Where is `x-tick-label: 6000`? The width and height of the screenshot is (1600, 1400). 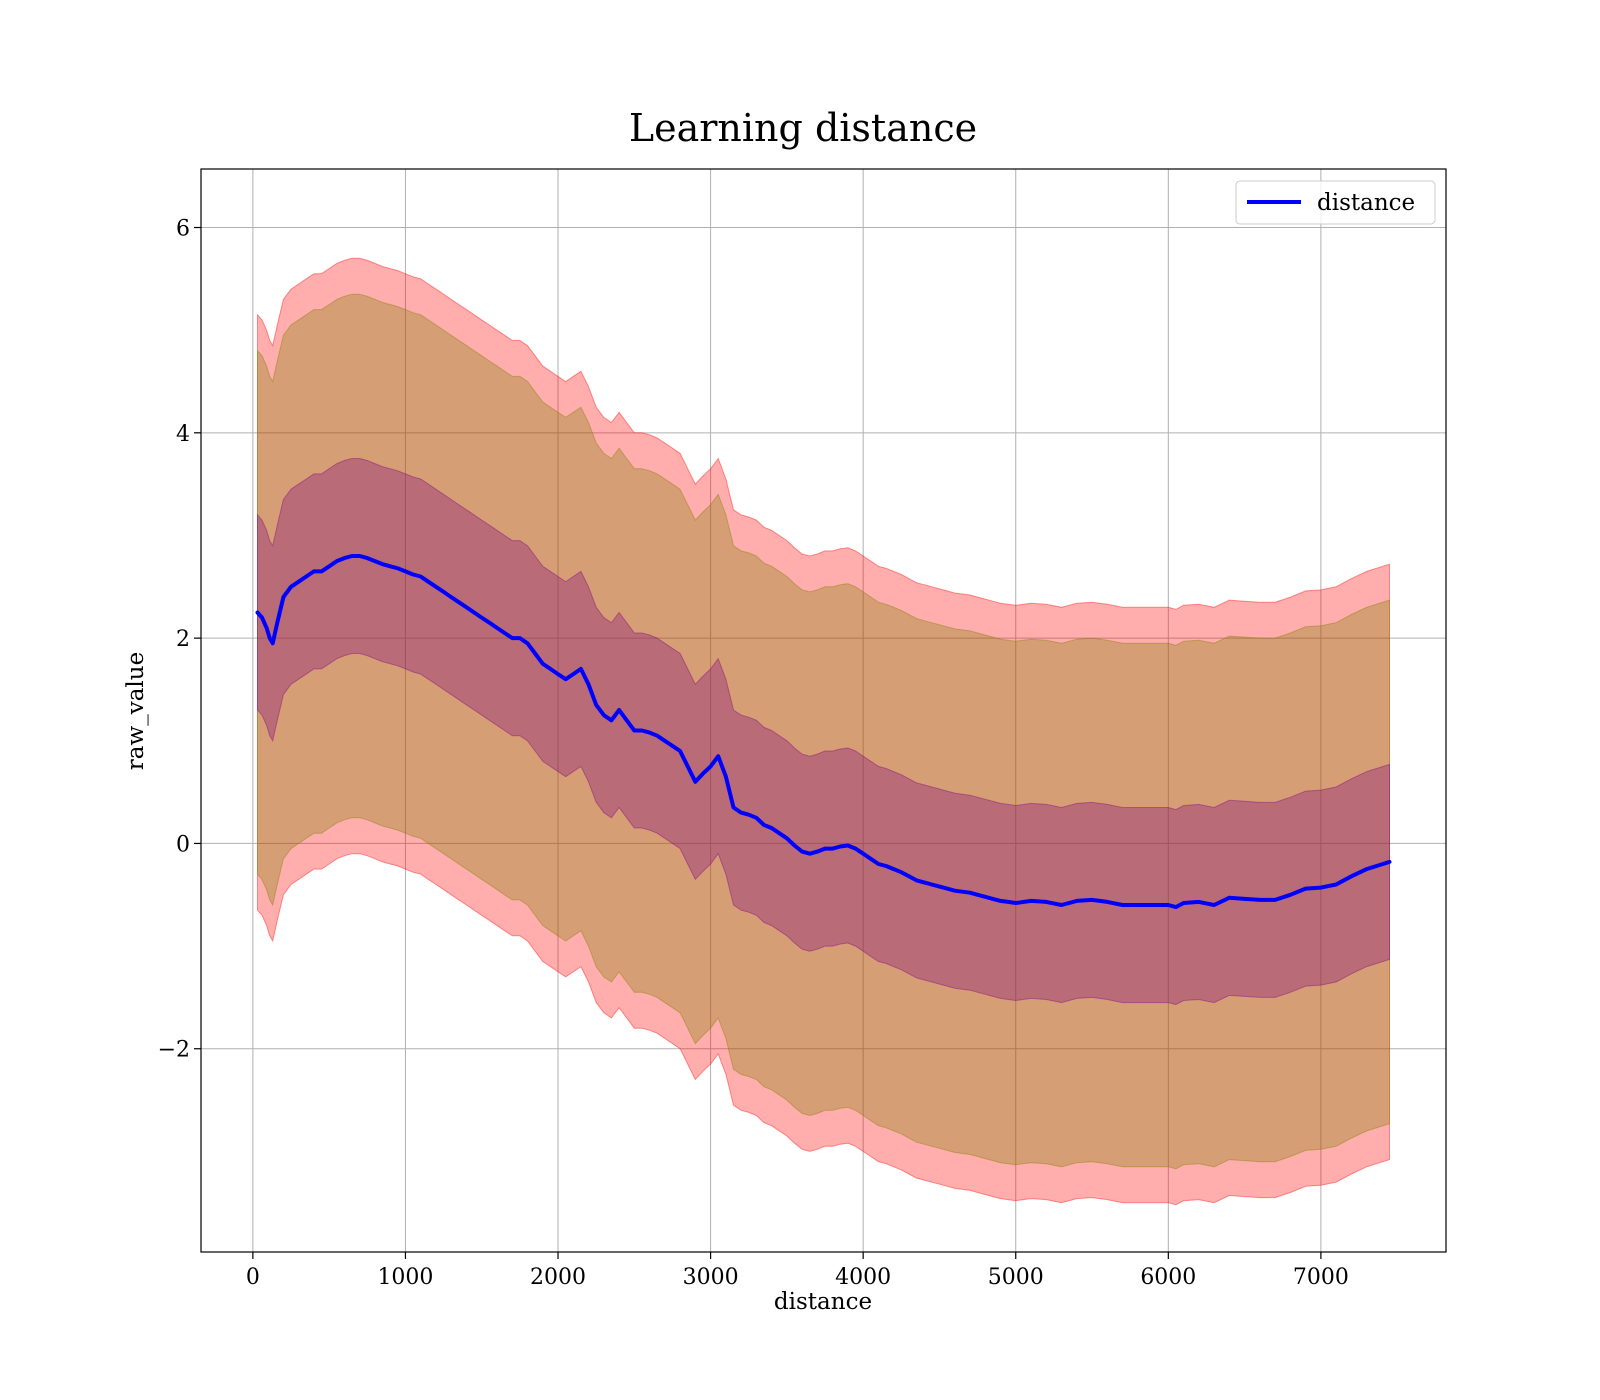
x-tick-label: 6000 is located at coordinates (1168, 1277).